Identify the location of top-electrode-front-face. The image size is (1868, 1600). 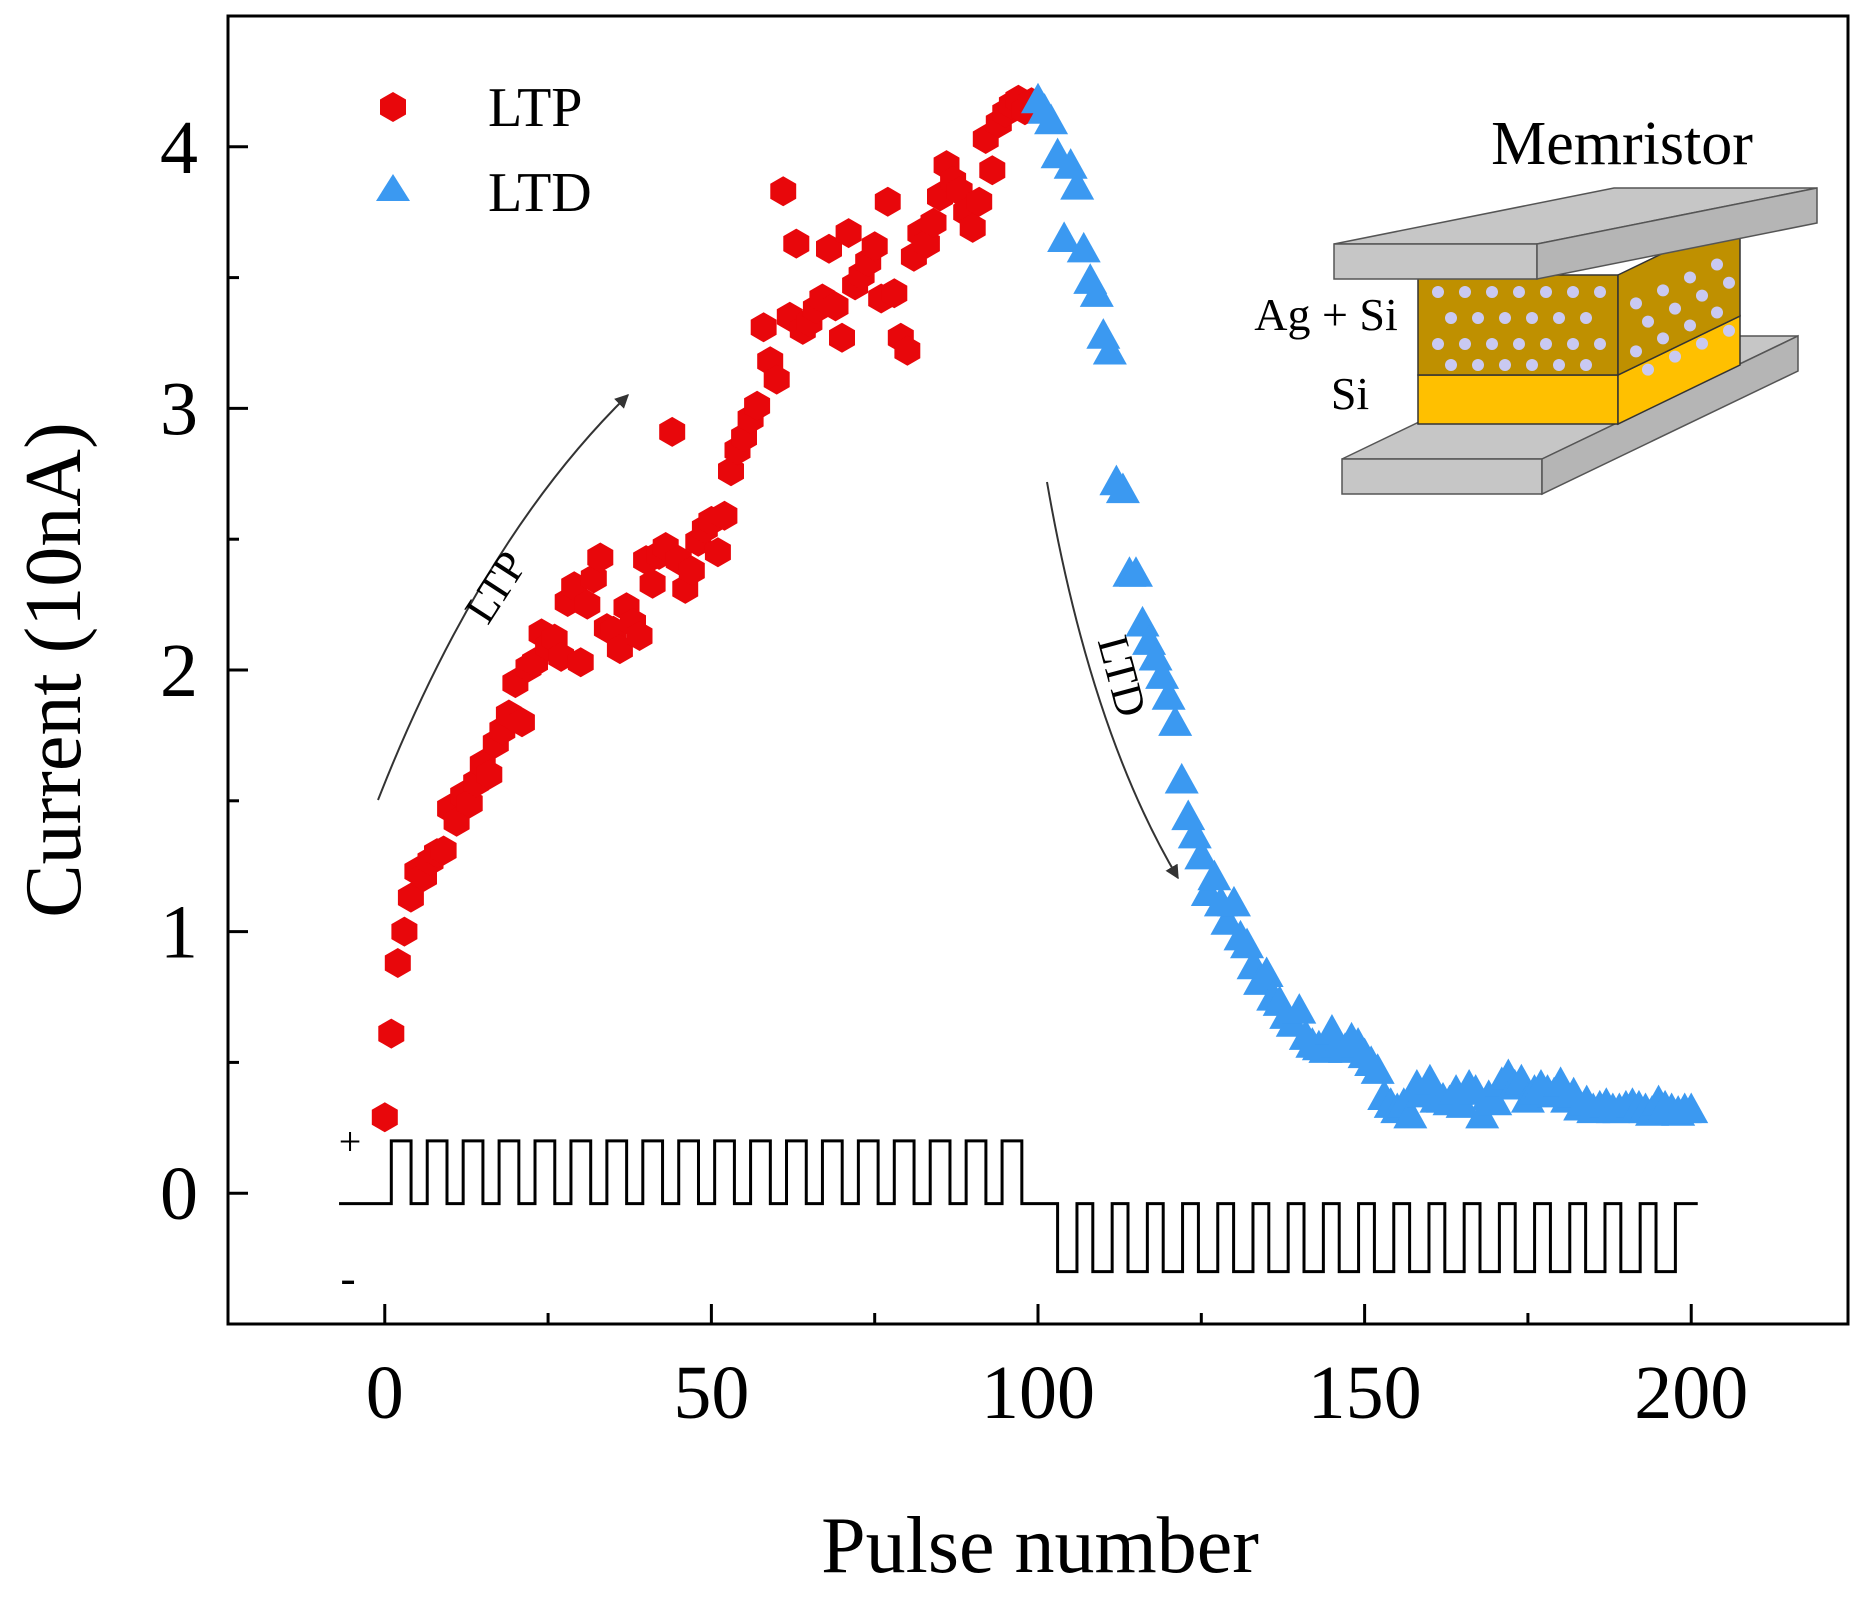
(1435, 261).